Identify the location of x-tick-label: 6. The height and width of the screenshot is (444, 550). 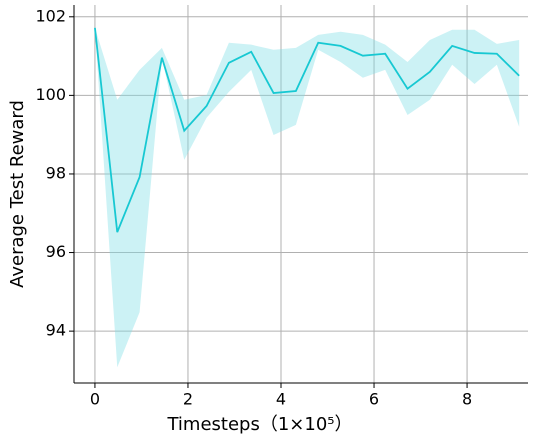
(374, 399).